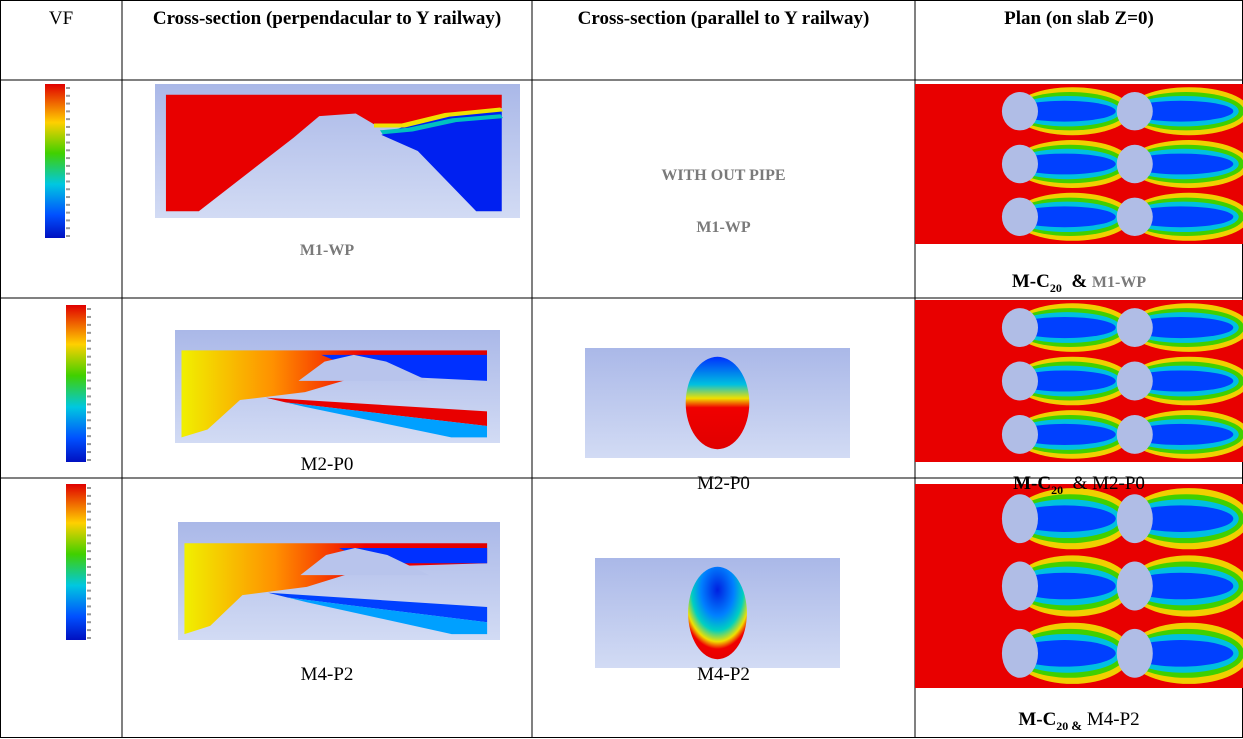 Image resolution: width=1243 pixels, height=739 pixels. Describe the element at coordinates (1119, 282) in the screenshot. I see `caption-label: M1-WP` at that location.